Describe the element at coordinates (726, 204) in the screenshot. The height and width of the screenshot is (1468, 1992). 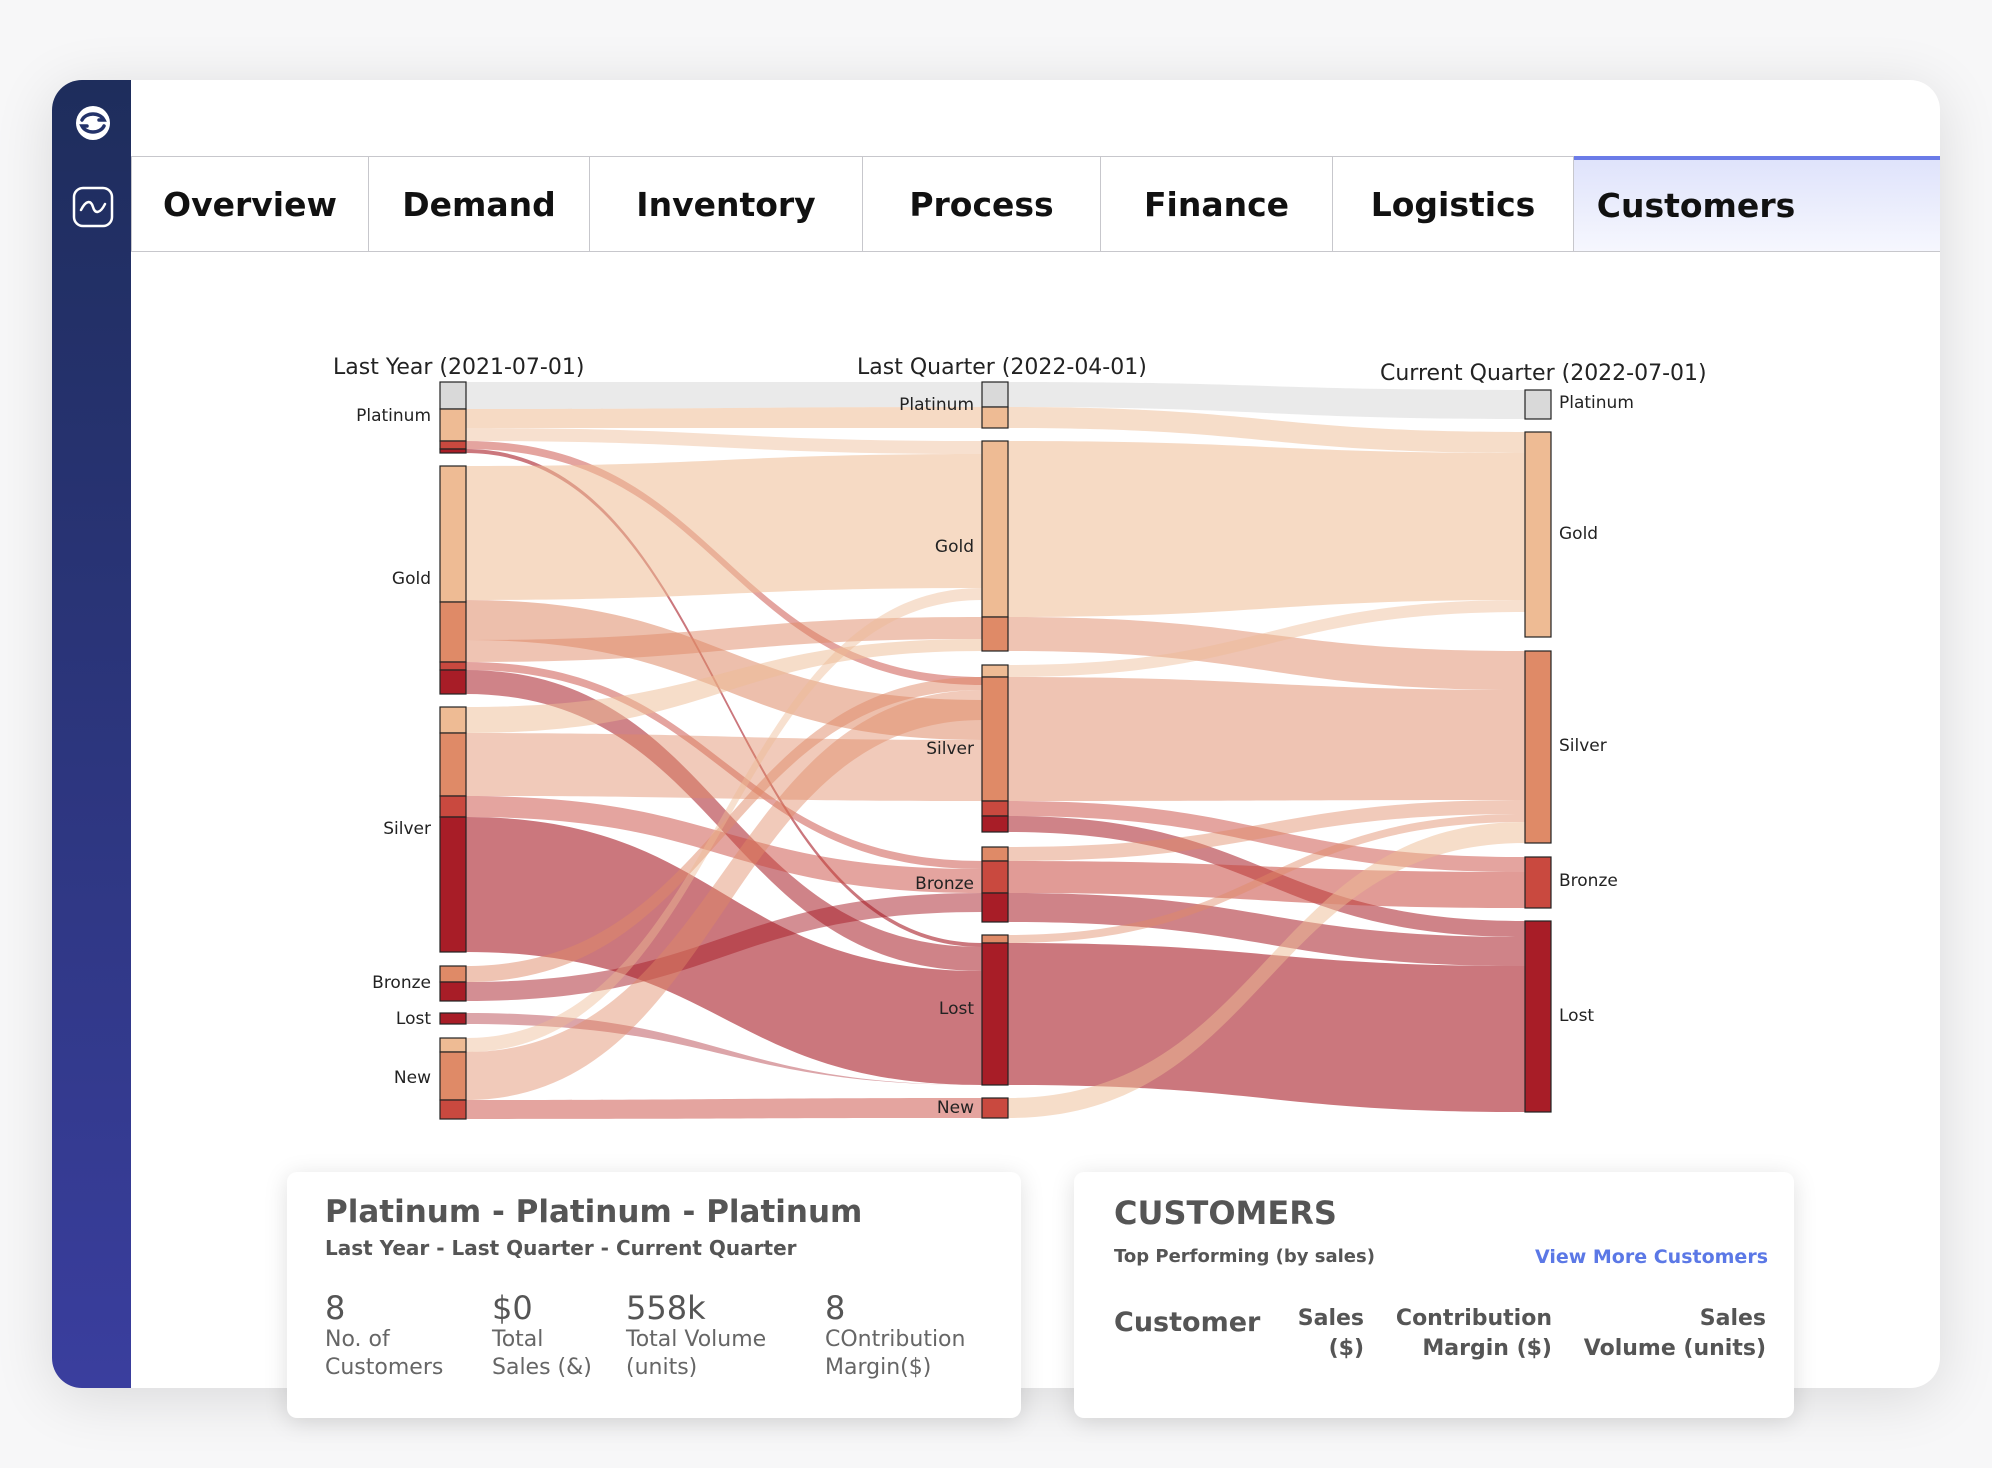
I see `tab-inventory: Inventory` at that location.